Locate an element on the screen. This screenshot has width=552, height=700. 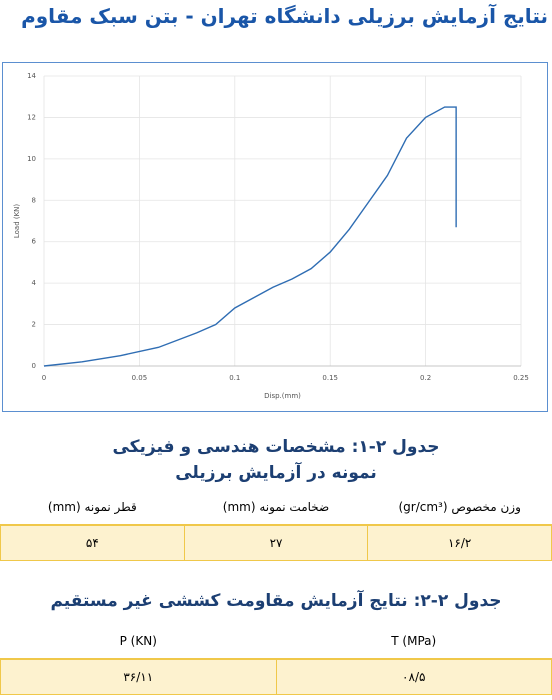
value-cell: ۲۷ is located at coordinates (276, 542).